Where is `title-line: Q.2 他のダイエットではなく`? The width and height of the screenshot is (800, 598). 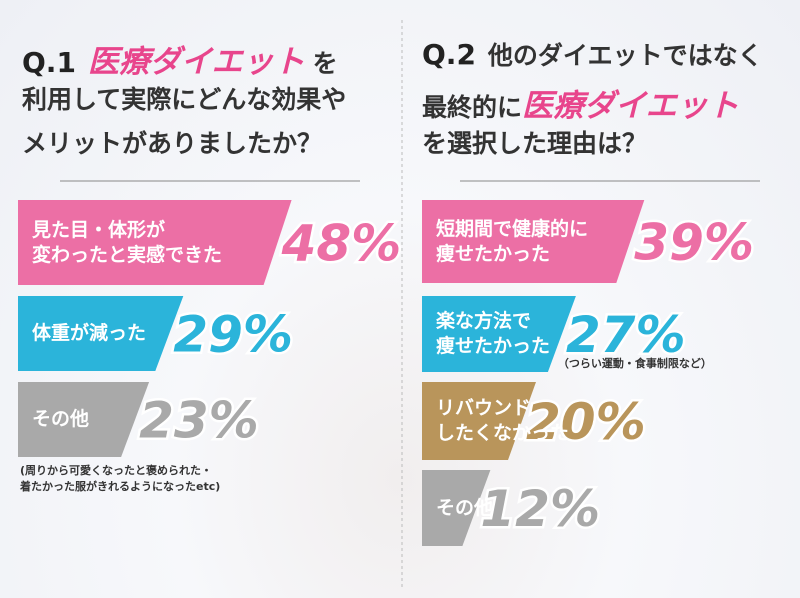
title-line: Q.2 他のダイエットではなく is located at coordinates (592, 54).